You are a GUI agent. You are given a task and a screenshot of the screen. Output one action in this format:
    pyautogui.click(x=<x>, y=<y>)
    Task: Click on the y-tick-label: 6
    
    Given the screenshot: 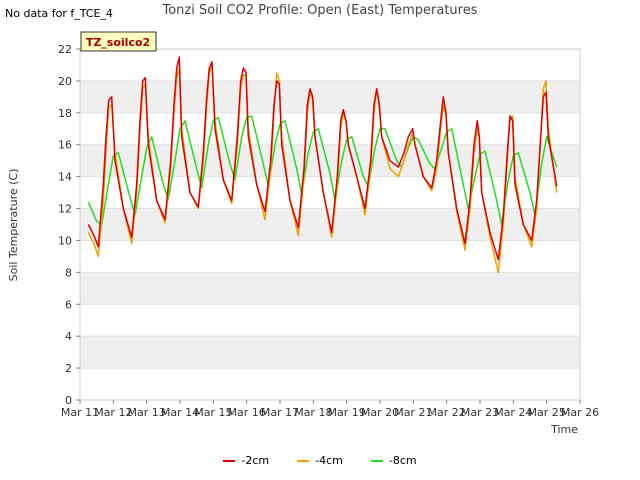 What is the action you would take?
    pyautogui.click(x=68, y=304)
    